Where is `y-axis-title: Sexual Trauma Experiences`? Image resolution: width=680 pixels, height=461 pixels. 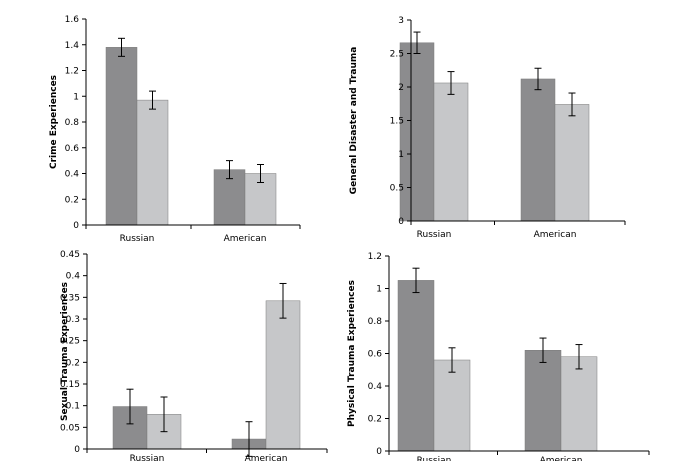 y-axis-title: Sexual Trauma Experiences is located at coordinates (65, 351).